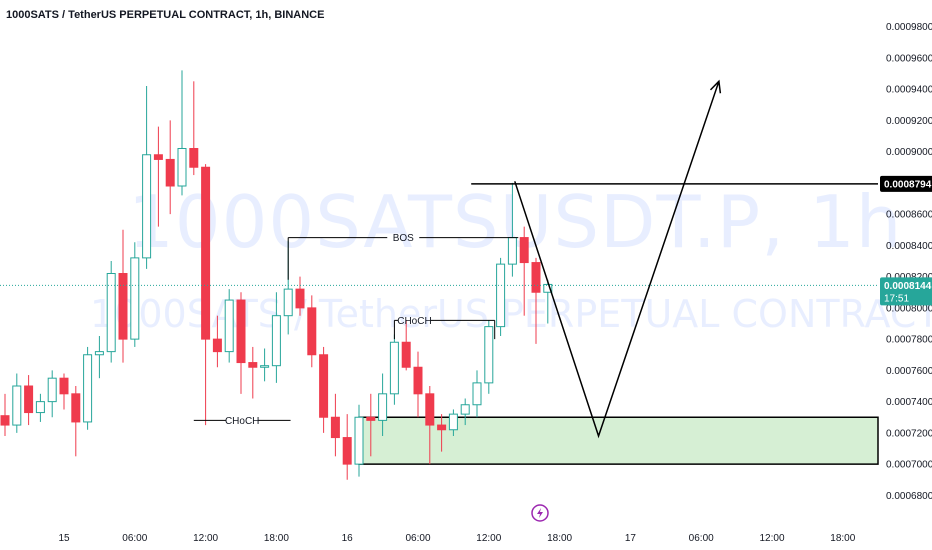 The image size is (932, 550). Describe the element at coordinates (540, 513) in the screenshot. I see `lightning-icon` at that location.